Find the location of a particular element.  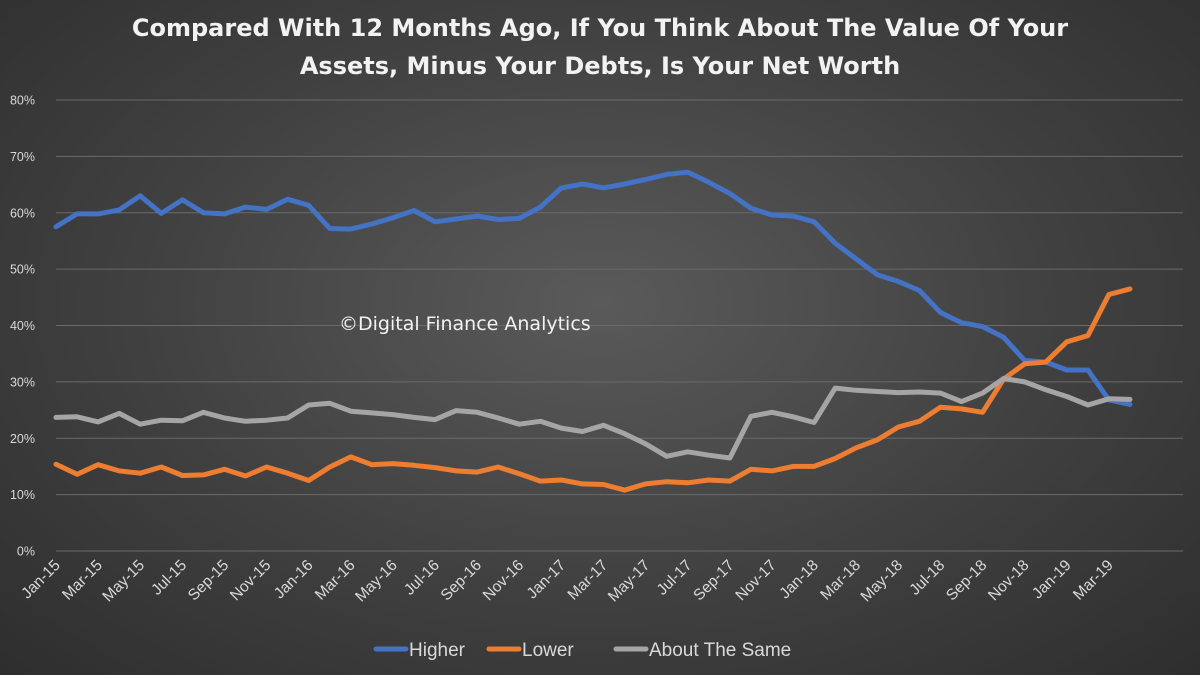

y-tick-label: 50% is located at coordinates (22, 270).